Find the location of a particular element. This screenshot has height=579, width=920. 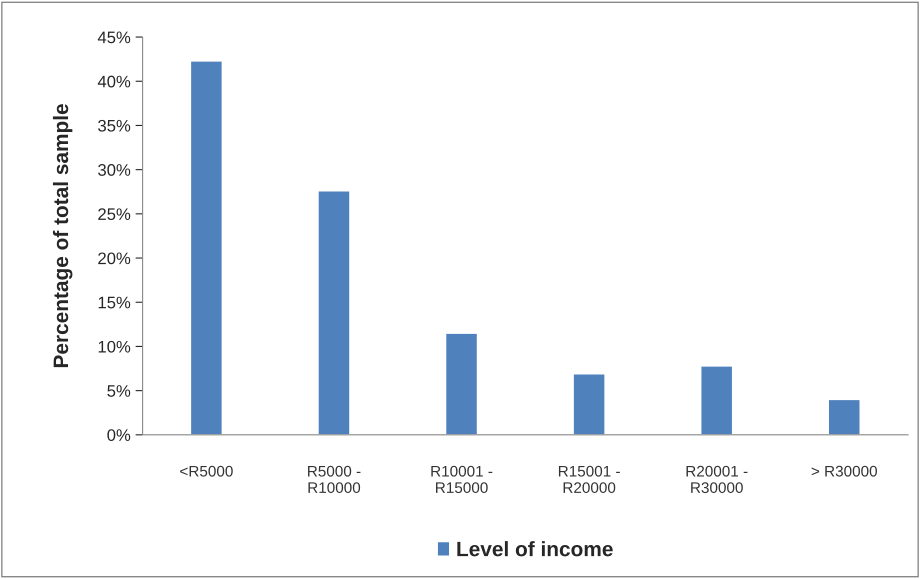

x-tick-label: R20001 - R30000 is located at coordinates (717, 480).